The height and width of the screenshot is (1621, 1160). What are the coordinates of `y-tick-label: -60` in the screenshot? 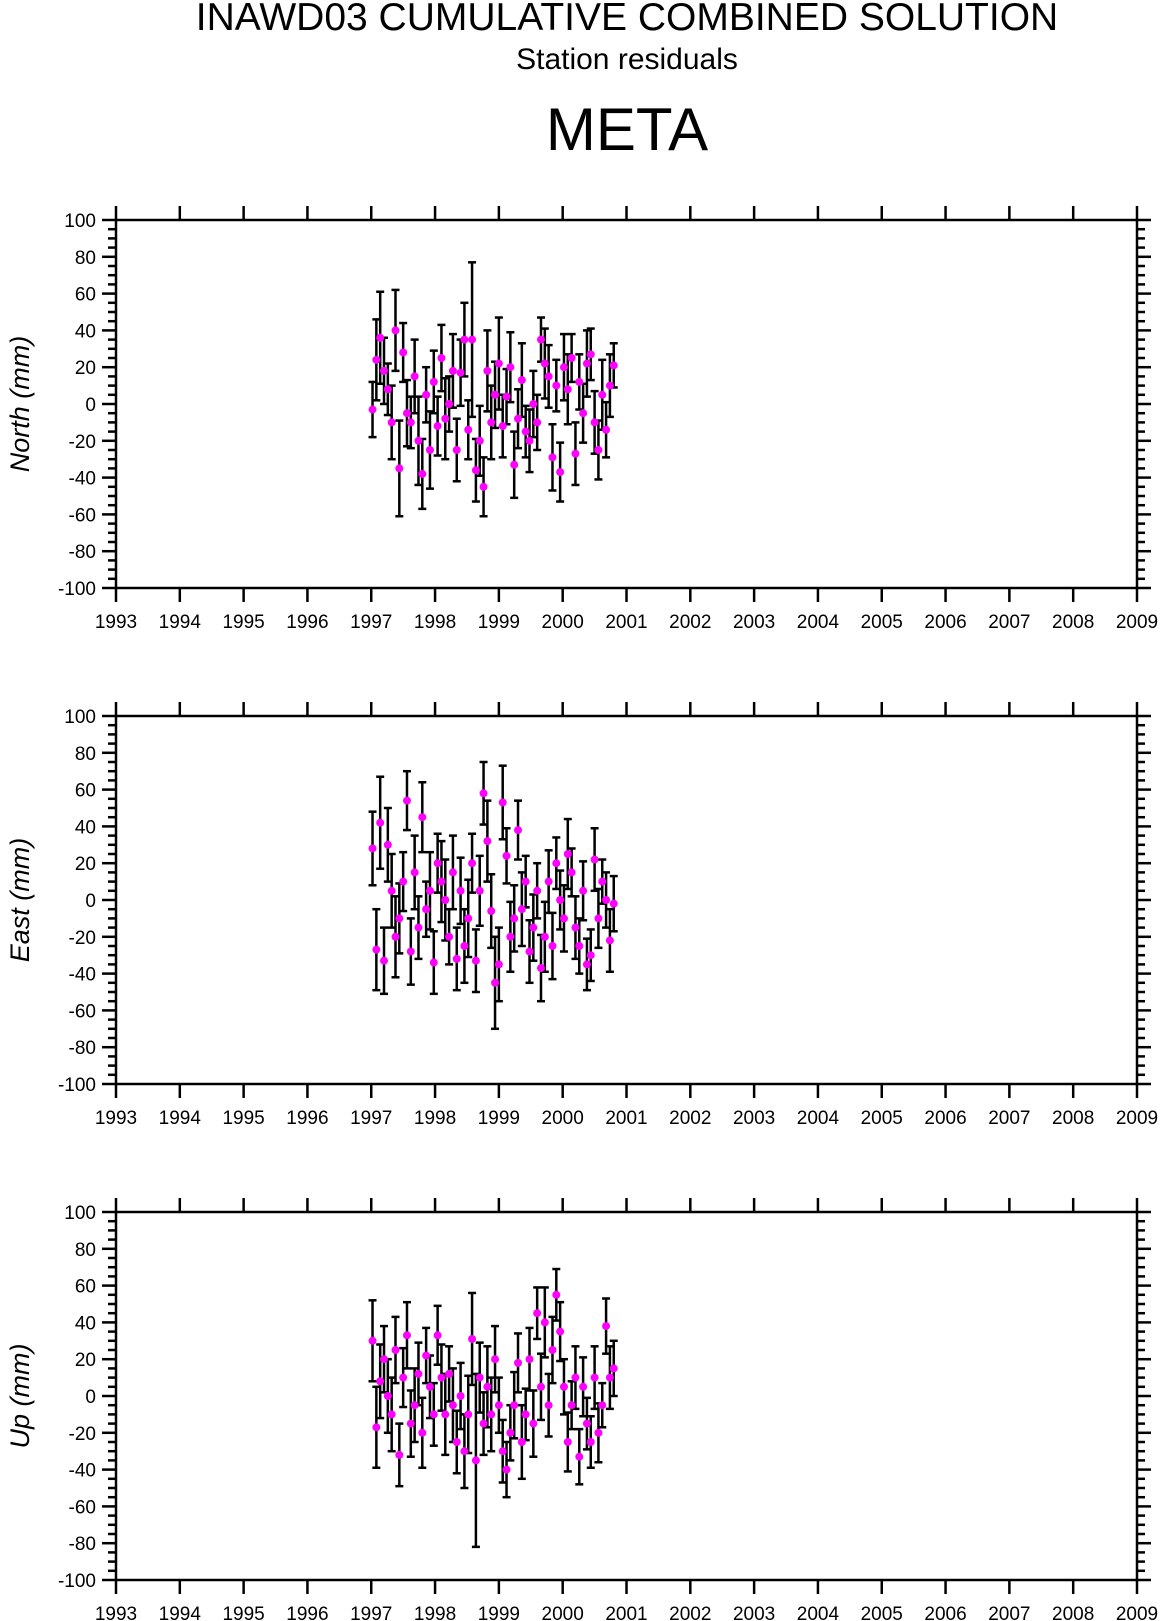 It's located at (82, 515).